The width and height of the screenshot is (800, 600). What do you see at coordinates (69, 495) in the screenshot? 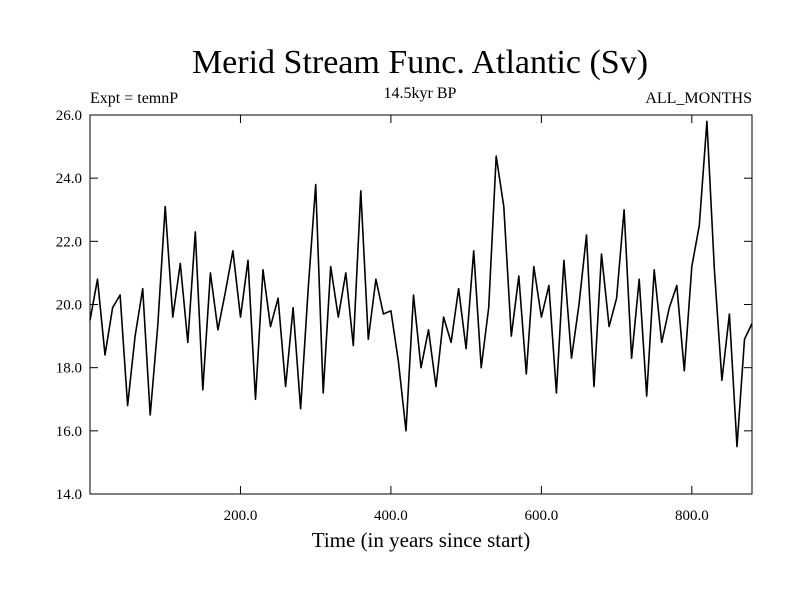
I see `y-tick-label: 14.0` at bounding box center [69, 495].